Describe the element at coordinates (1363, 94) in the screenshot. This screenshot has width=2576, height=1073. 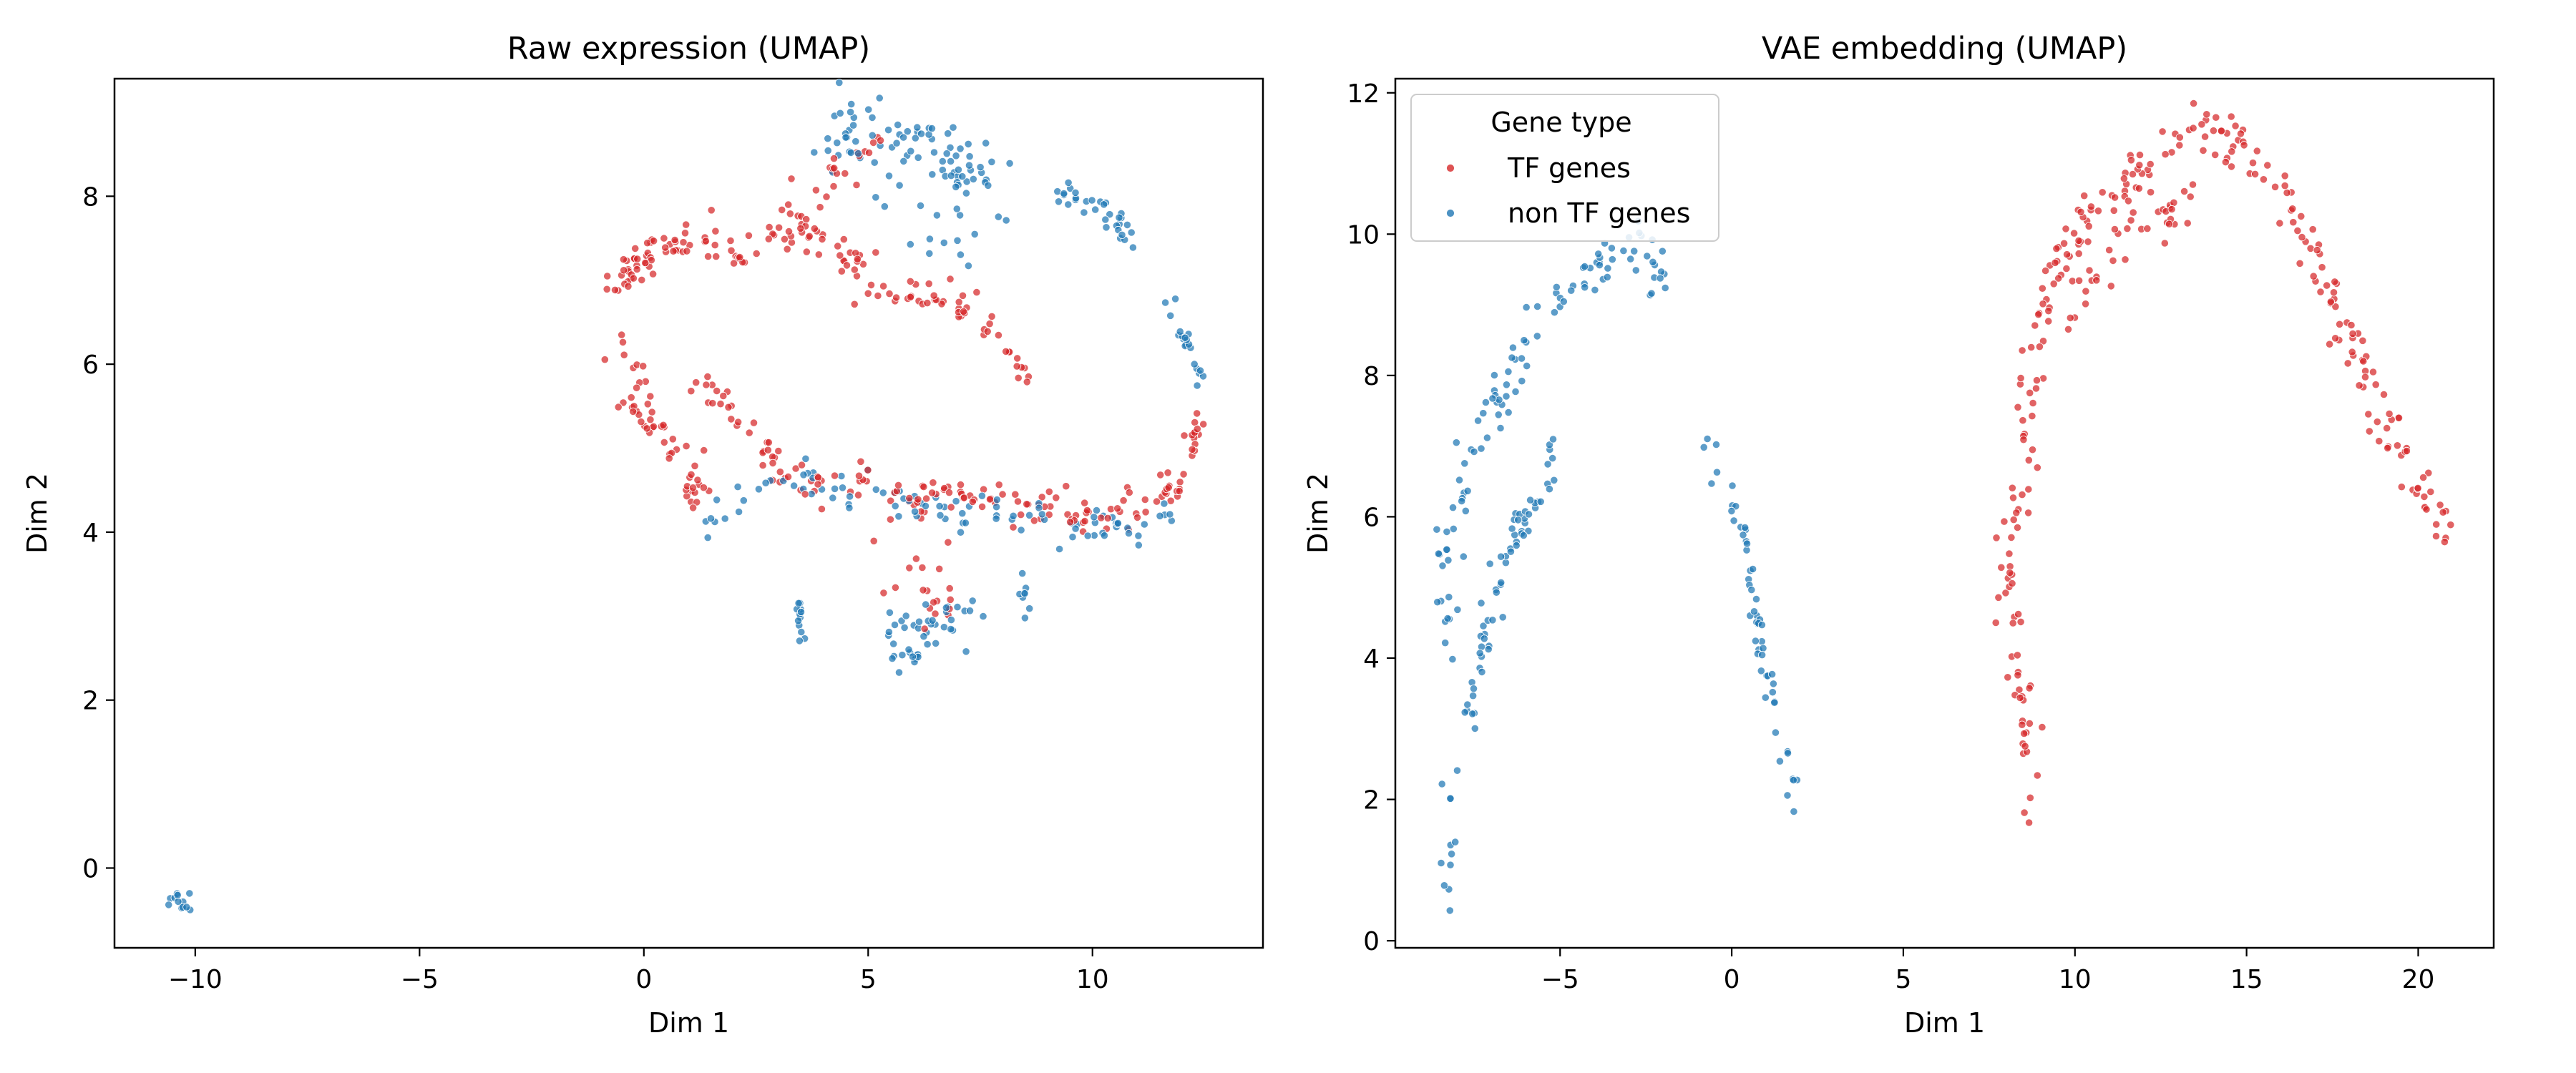
I see `y-tick-label: 12` at that location.